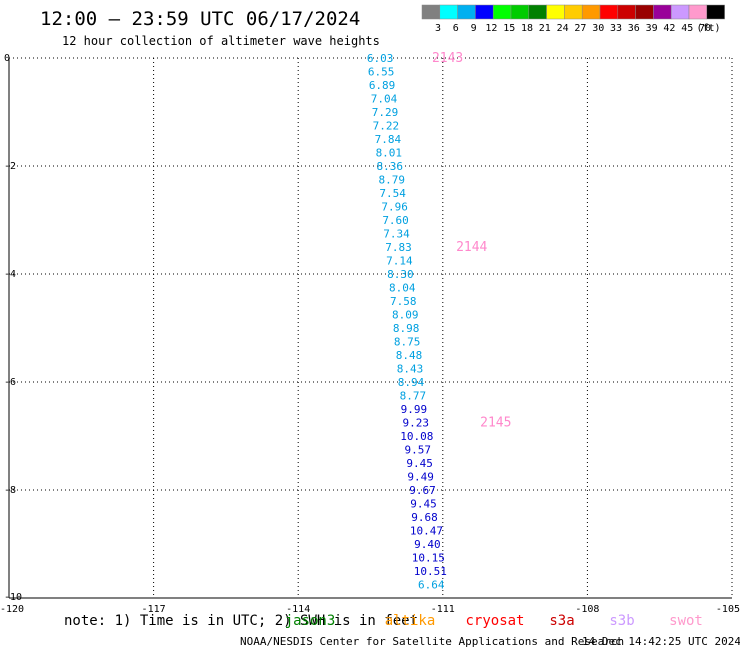  What do you see at coordinates (382, 85) in the screenshot?
I see `data-point-label: 6.89` at bounding box center [382, 85].